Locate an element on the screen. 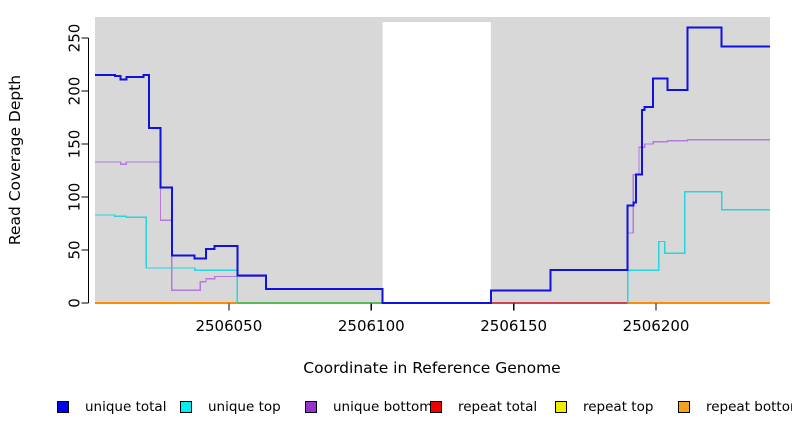  series-line-unique-top-b is located at coordinates (698, 247).